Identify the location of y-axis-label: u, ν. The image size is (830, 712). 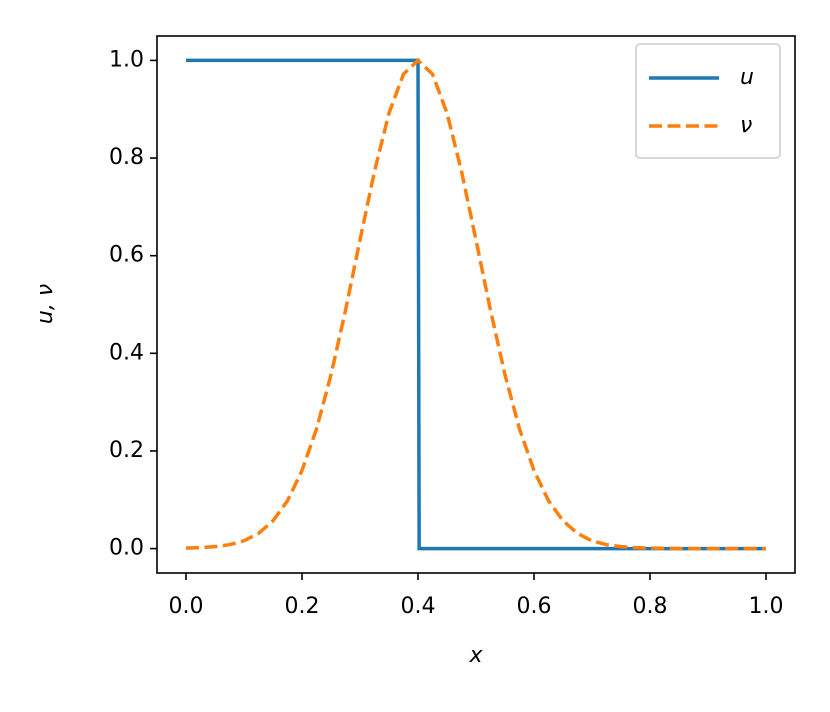
(45, 304).